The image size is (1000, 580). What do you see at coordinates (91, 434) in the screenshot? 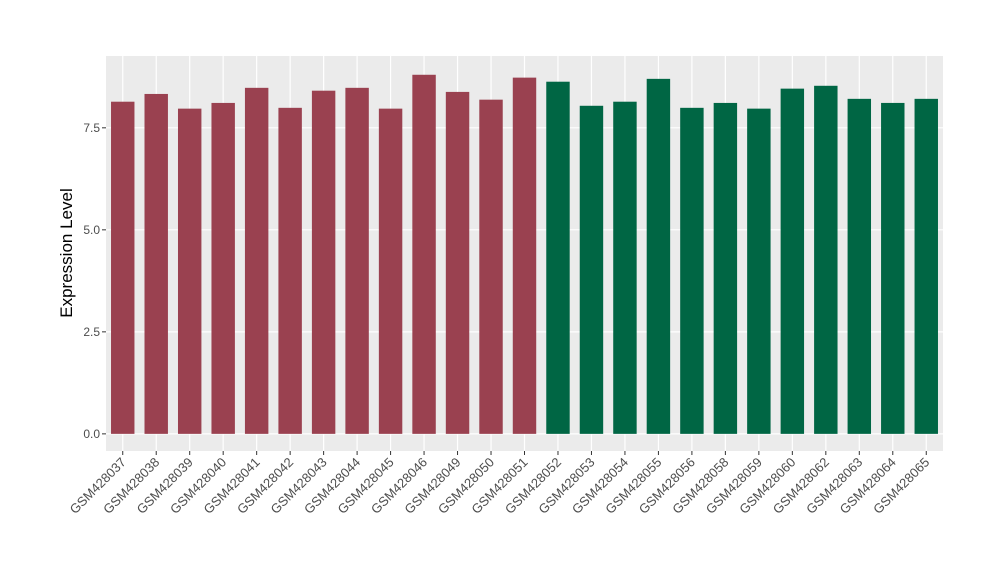
I see `y-tick-label: 0.0` at bounding box center [91, 434].